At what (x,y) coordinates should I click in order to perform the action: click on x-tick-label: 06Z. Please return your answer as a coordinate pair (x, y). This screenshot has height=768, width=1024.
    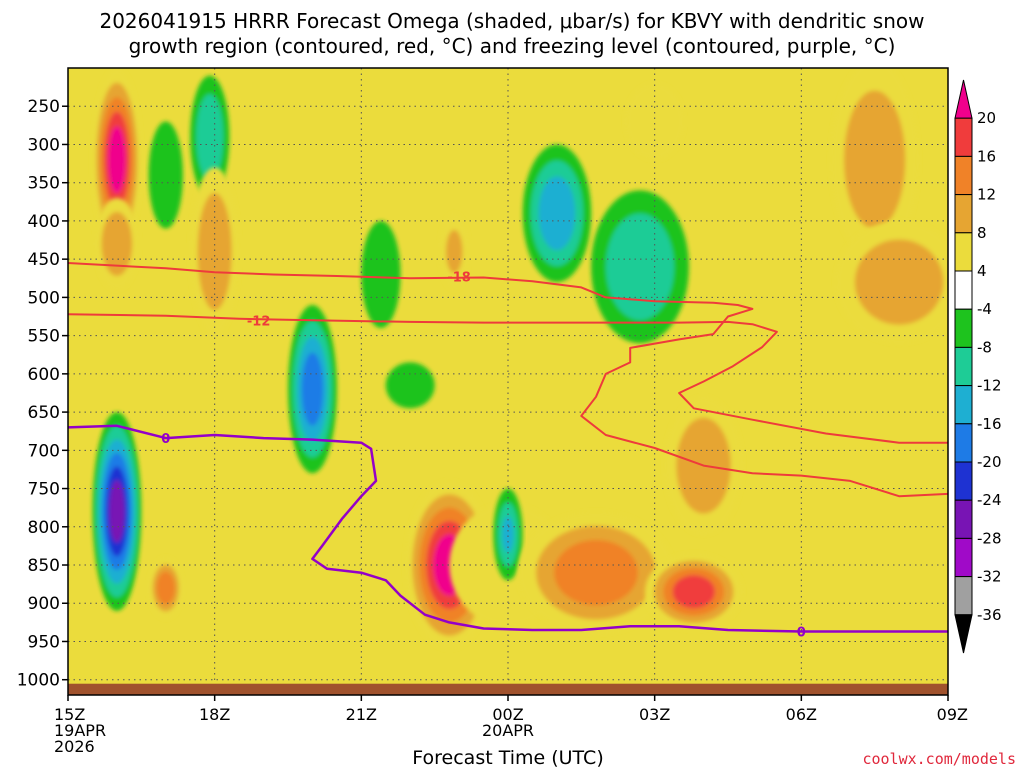
    Looking at the image, I should click on (801, 714).